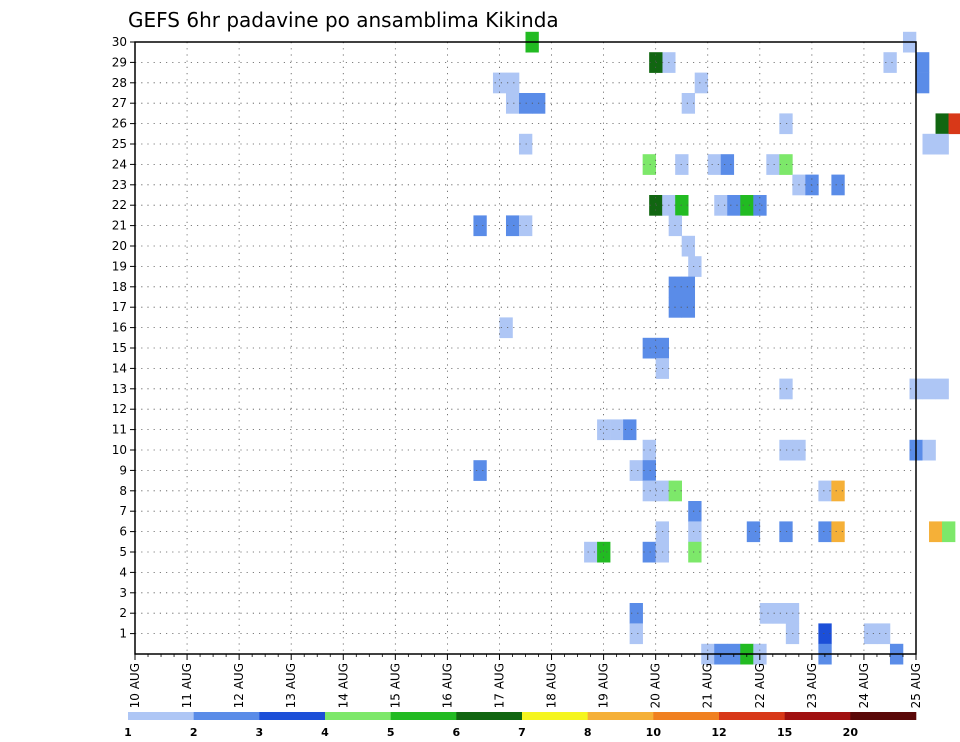 The image size is (960, 742). What do you see at coordinates (194, 732) in the screenshot?
I see `colorbar-label: 2` at bounding box center [194, 732].